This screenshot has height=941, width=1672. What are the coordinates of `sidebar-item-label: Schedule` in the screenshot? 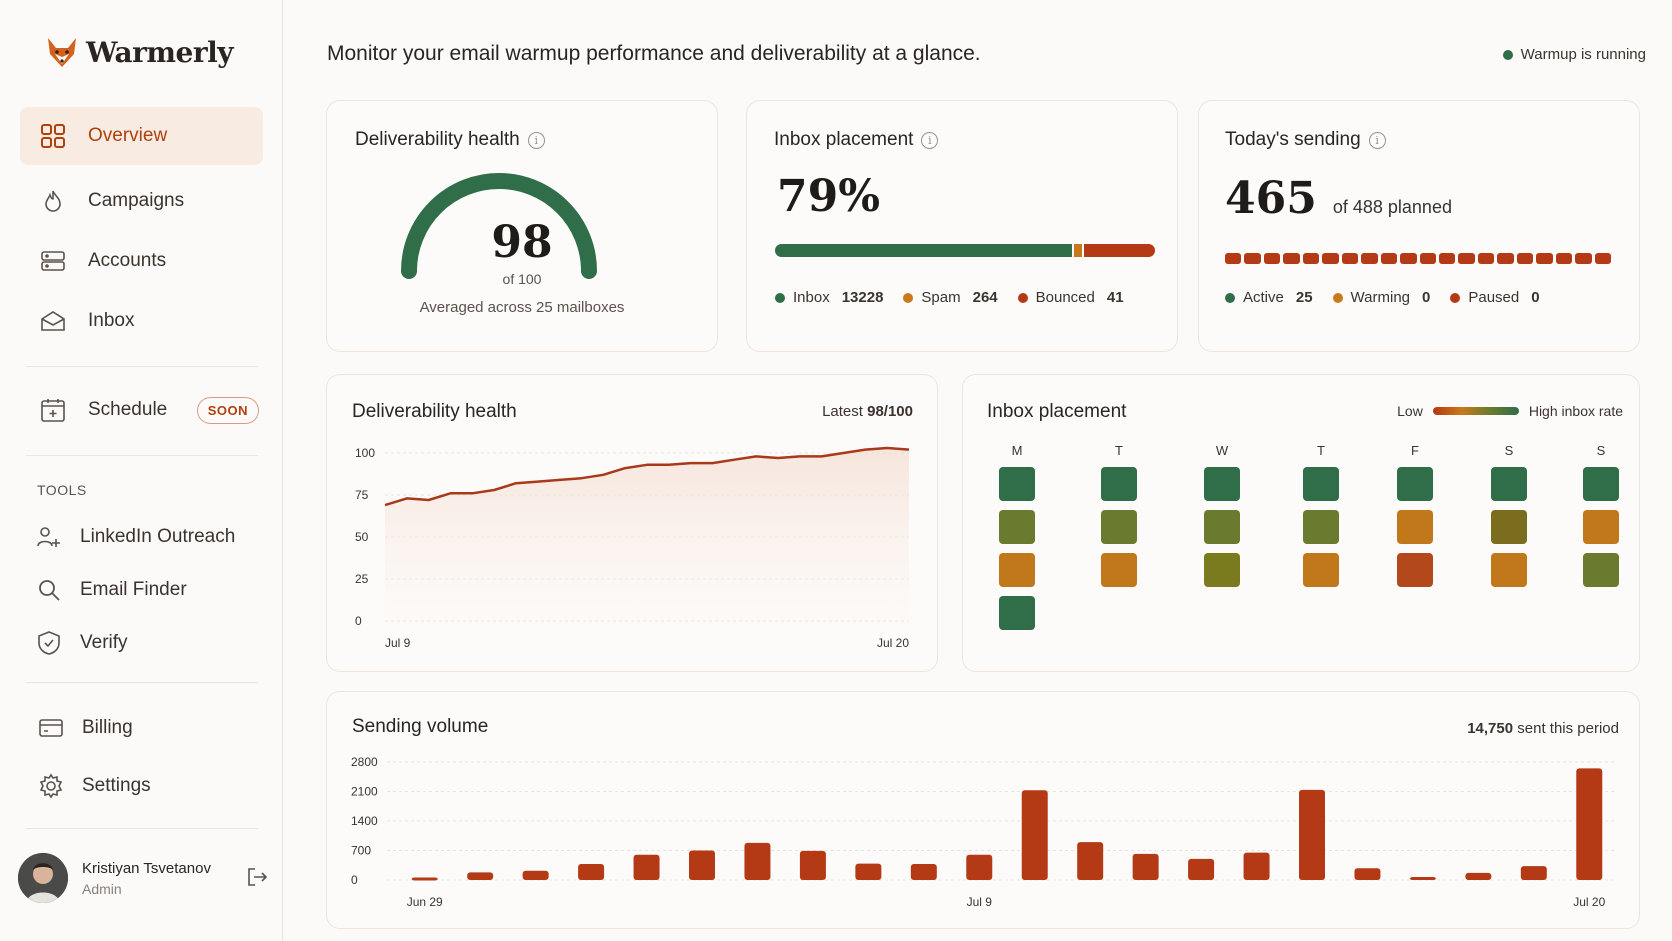 It's located at (128, 409).